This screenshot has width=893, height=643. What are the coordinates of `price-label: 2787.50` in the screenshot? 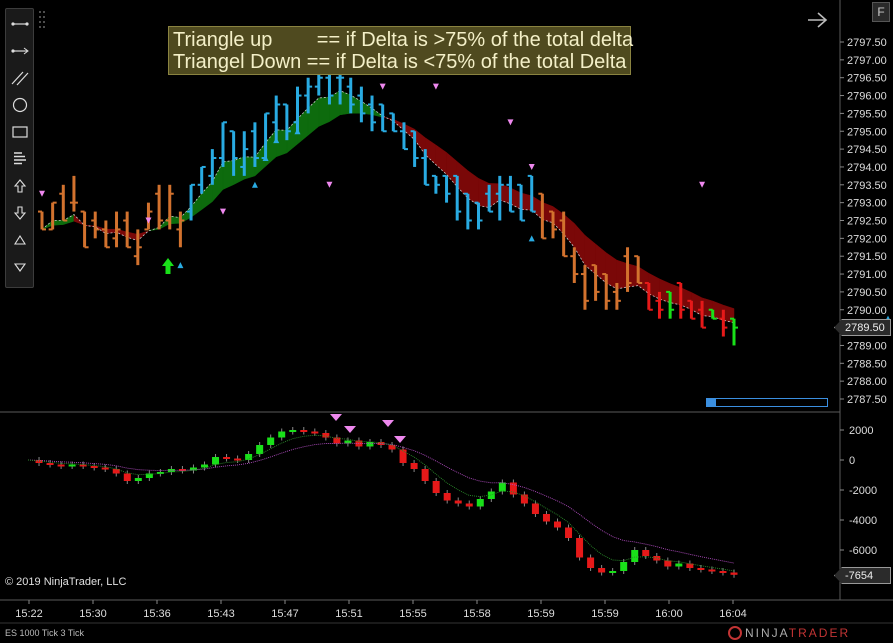 It's located at (867, 400).